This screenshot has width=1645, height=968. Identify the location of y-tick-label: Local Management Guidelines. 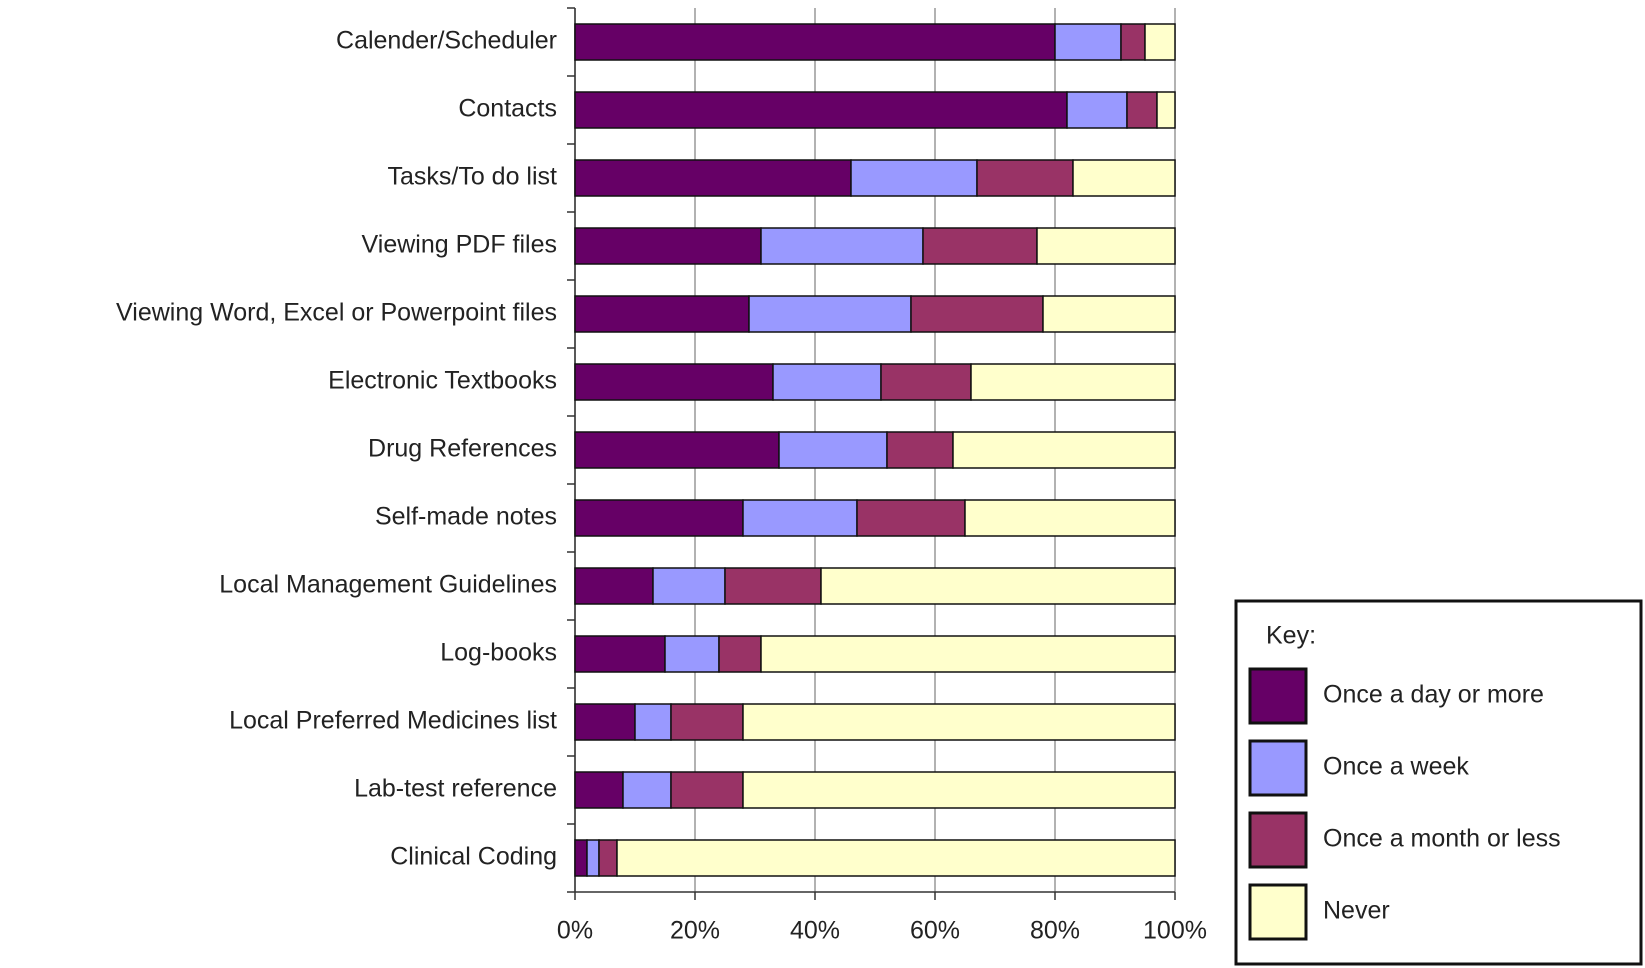
(388, 585).